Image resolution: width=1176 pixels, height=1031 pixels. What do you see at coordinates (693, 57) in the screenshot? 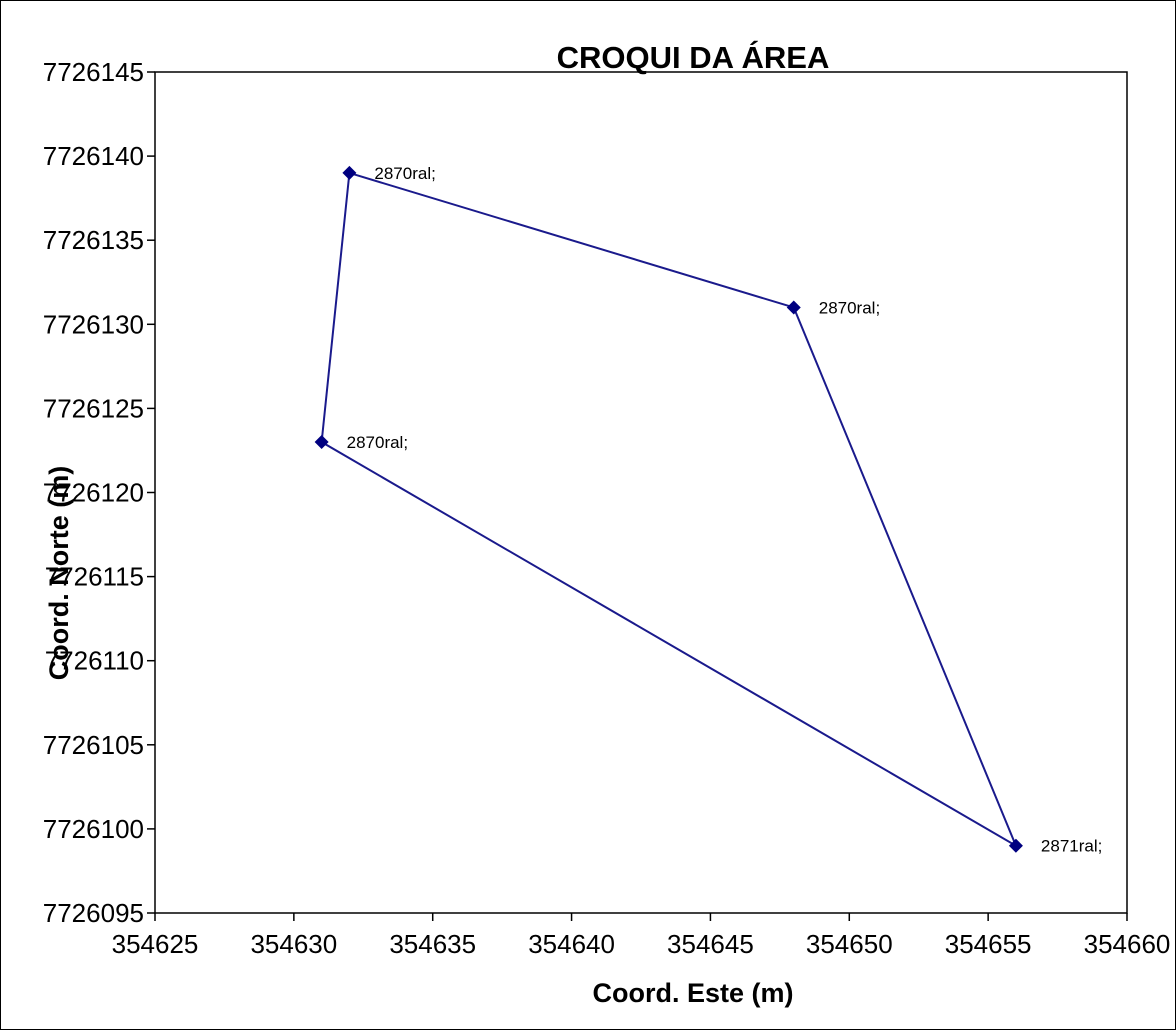
I see `chart-title: CROQUI DA ÁREA` at bounding box center [693, 57].